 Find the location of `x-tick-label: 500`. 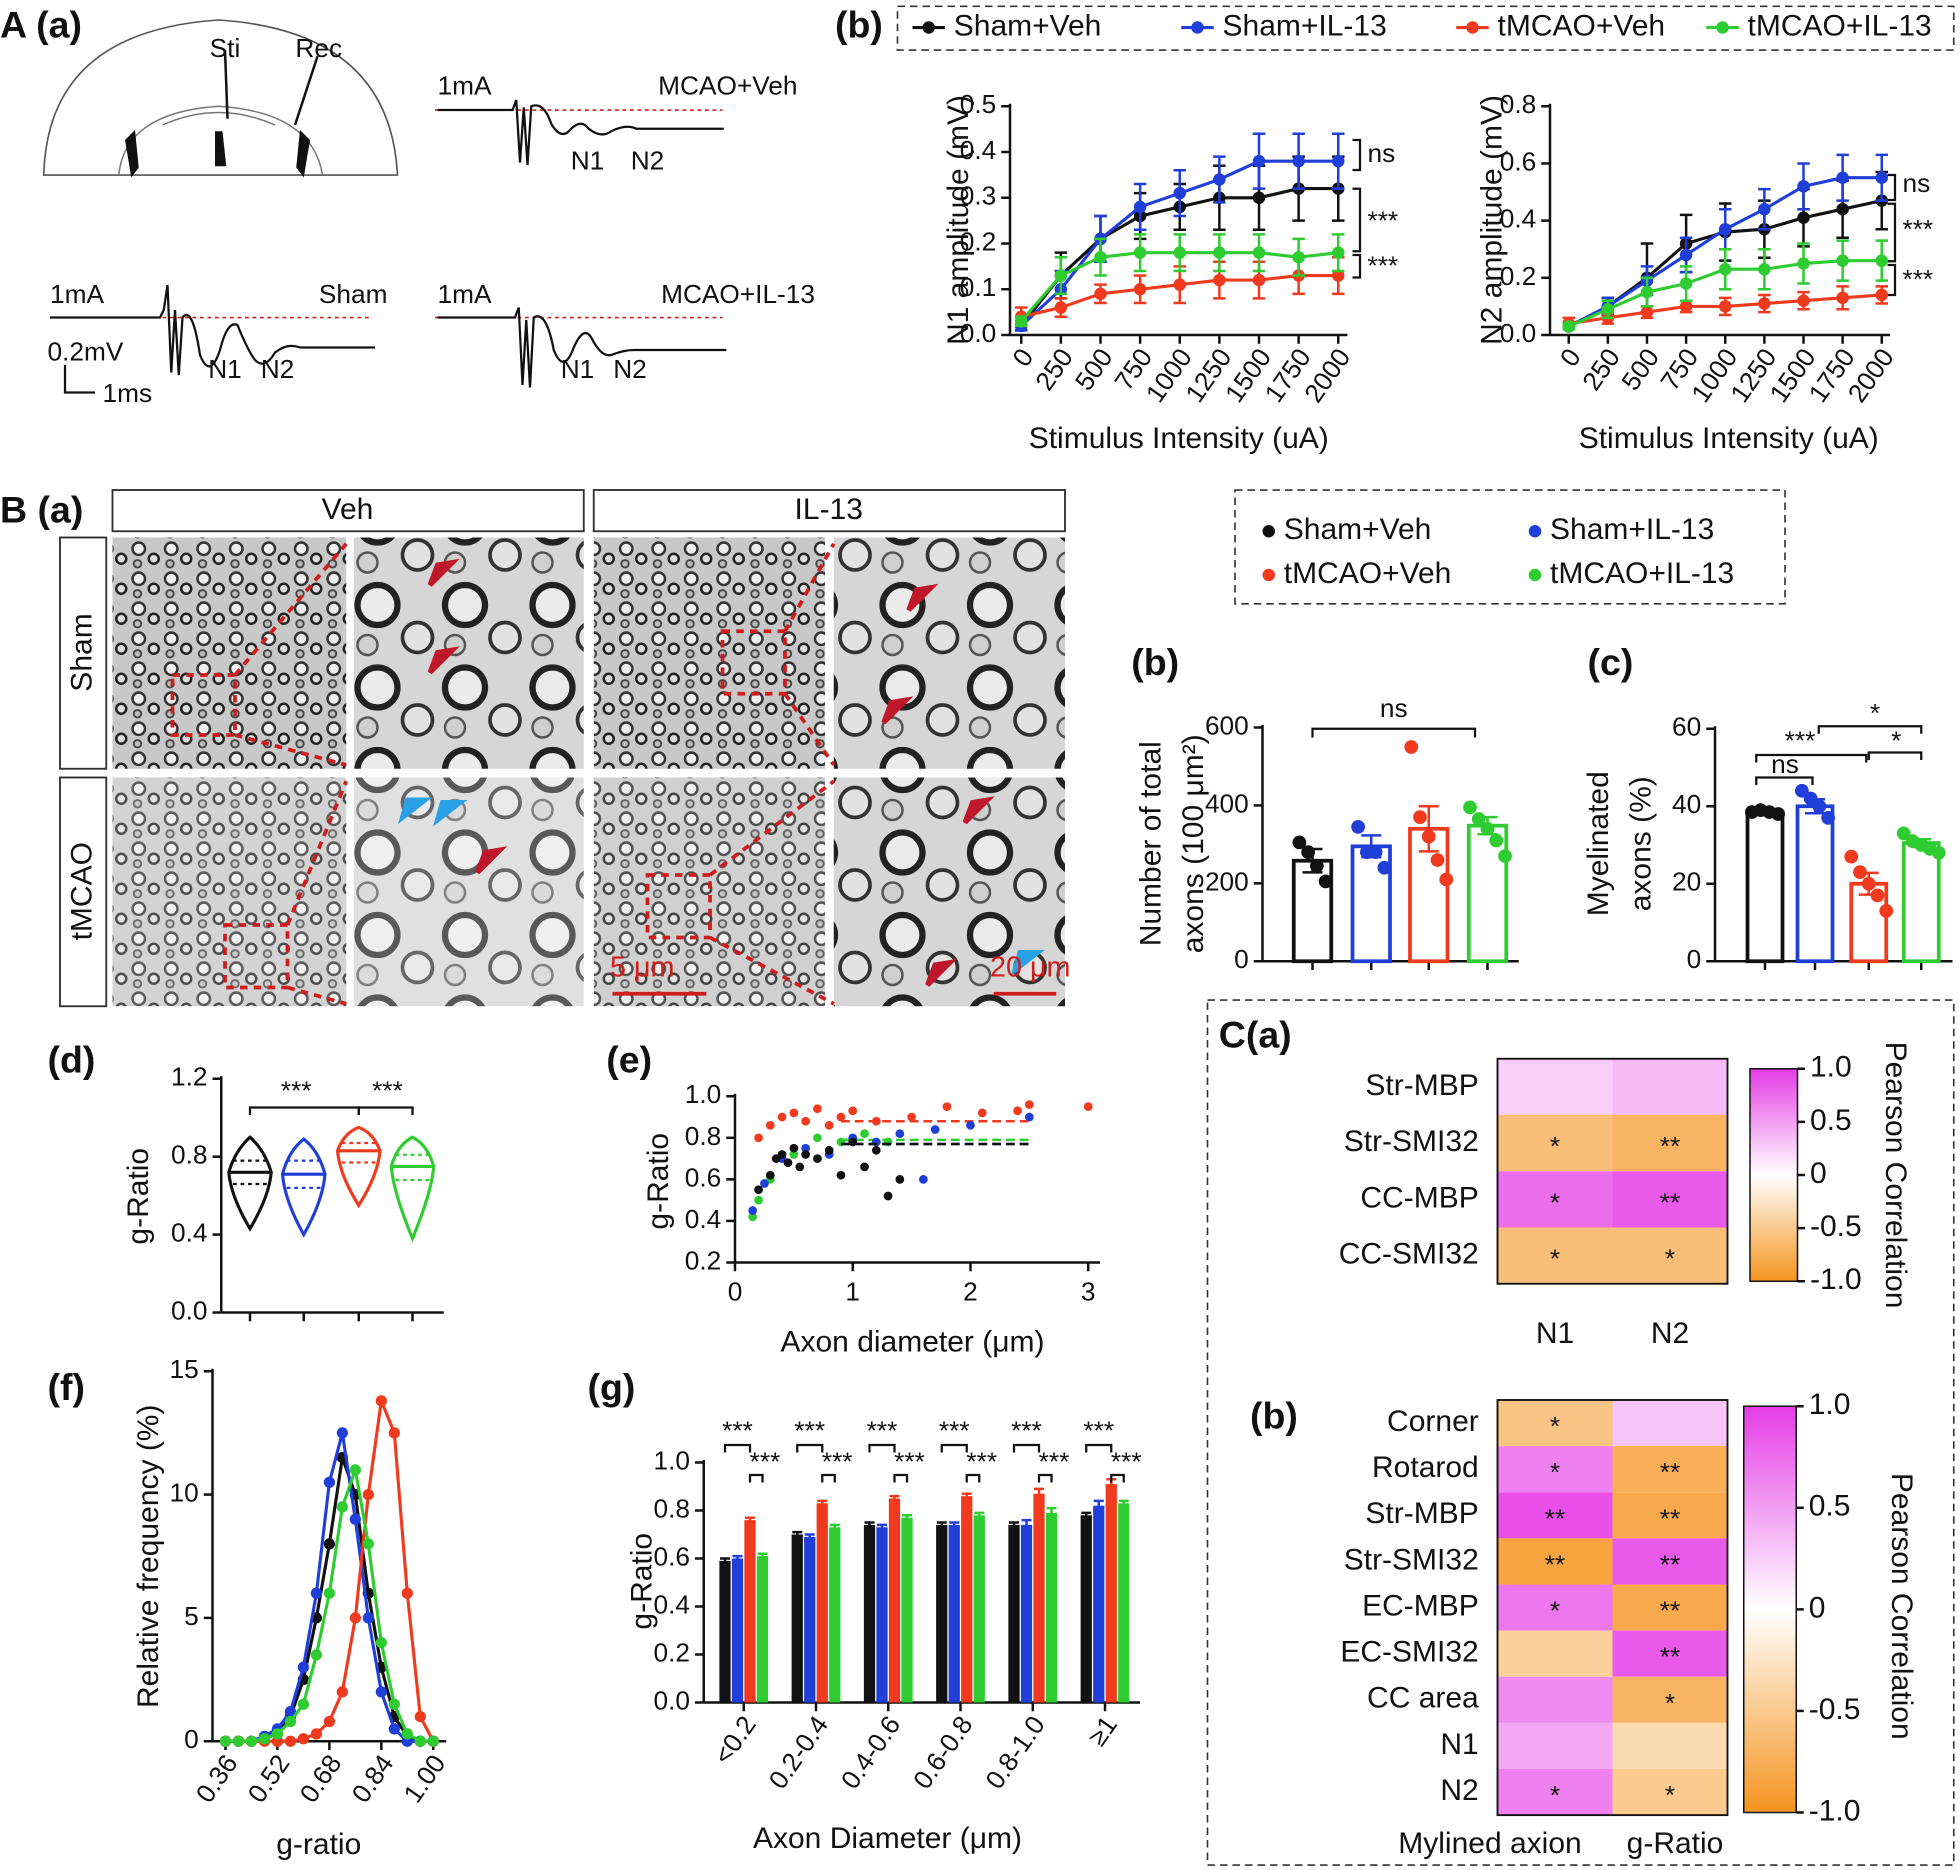

x-tick-label: 500 is located at coordinates (1094, 369).